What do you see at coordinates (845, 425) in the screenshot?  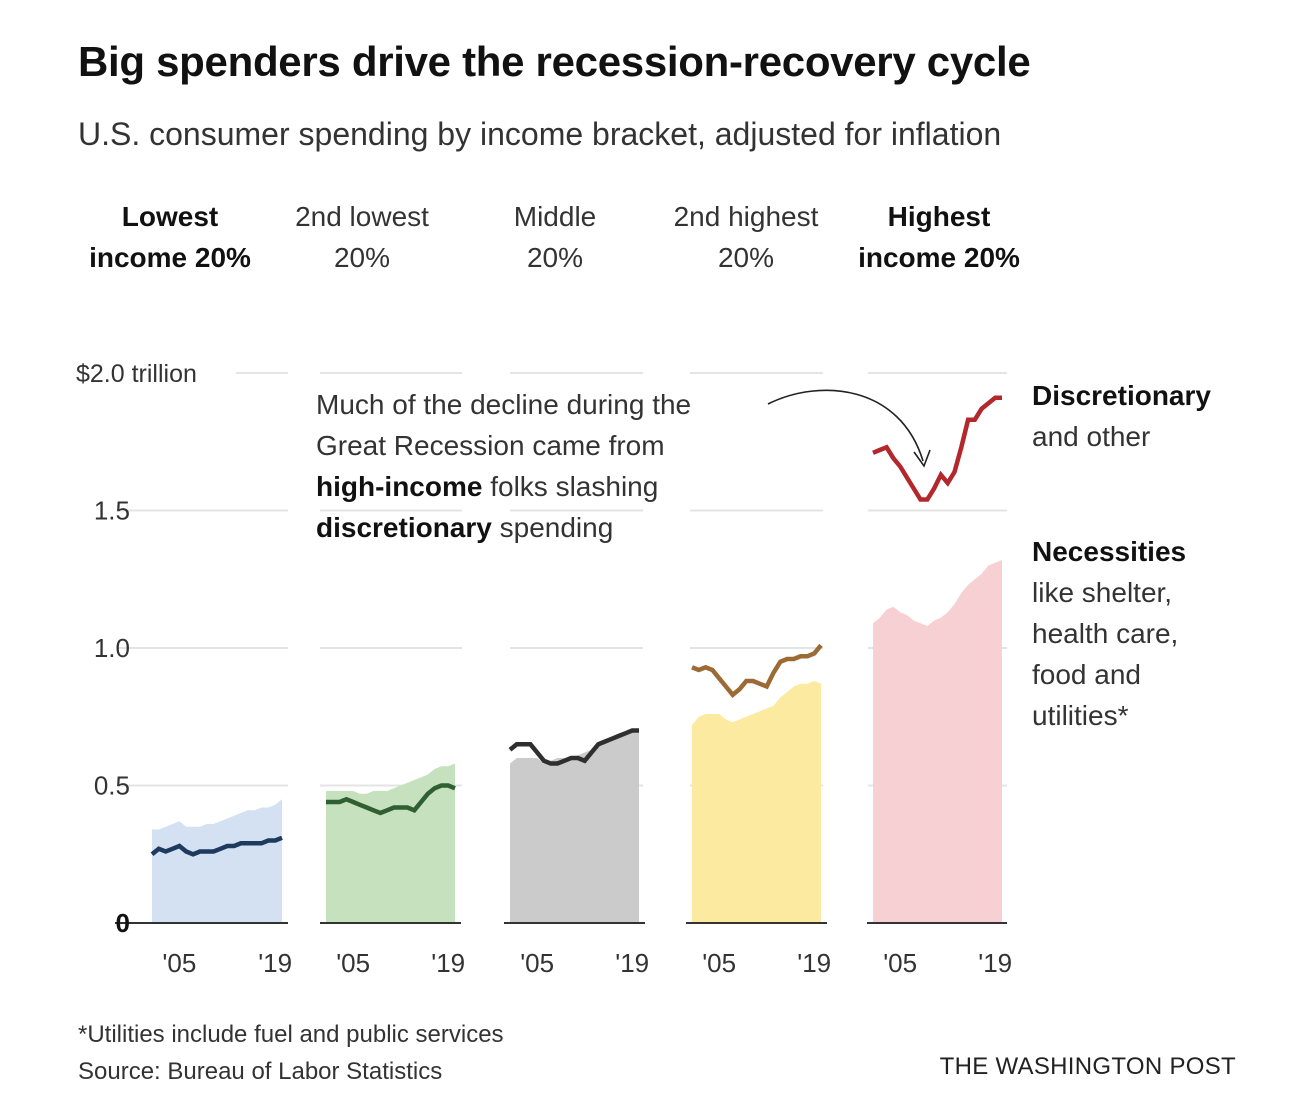 I see `annotation-arrow` at bounding box center [845, 425].